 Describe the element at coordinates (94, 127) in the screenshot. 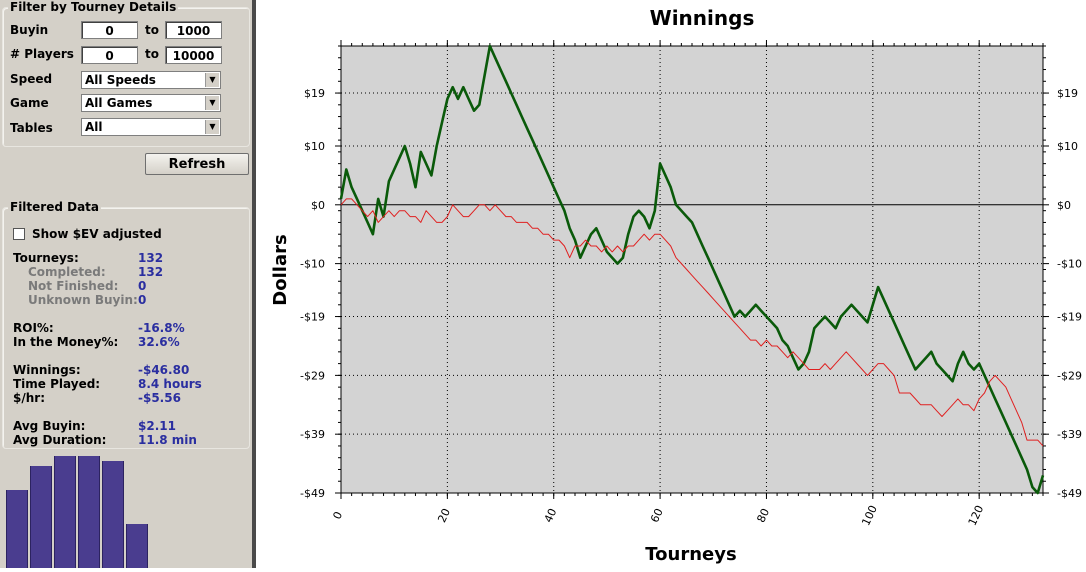

I see `tables-select-value: All` at that location.